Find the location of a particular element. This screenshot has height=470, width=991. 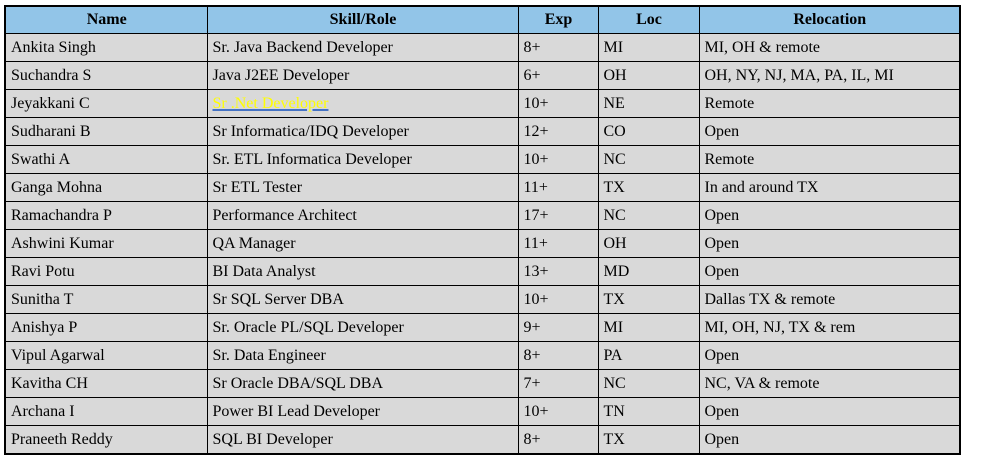

cell-loc: CO is located at coordinates (648, 131).